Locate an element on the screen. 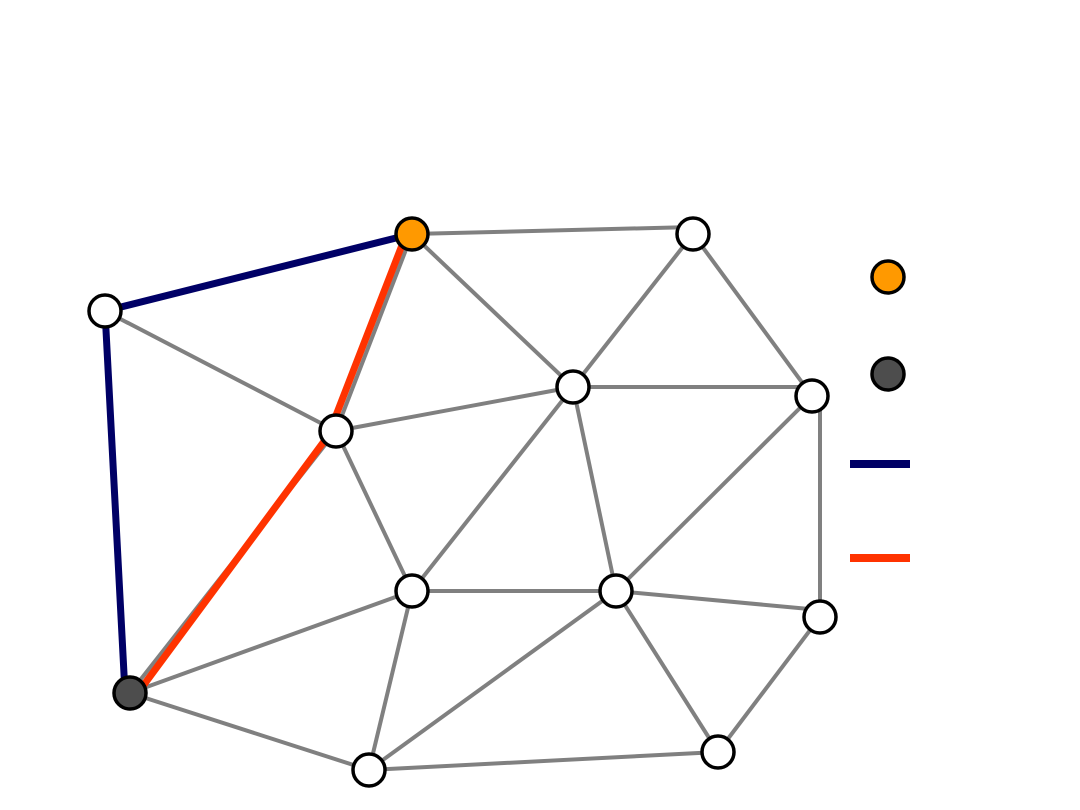  start-node is located at coordinates (412, 234).